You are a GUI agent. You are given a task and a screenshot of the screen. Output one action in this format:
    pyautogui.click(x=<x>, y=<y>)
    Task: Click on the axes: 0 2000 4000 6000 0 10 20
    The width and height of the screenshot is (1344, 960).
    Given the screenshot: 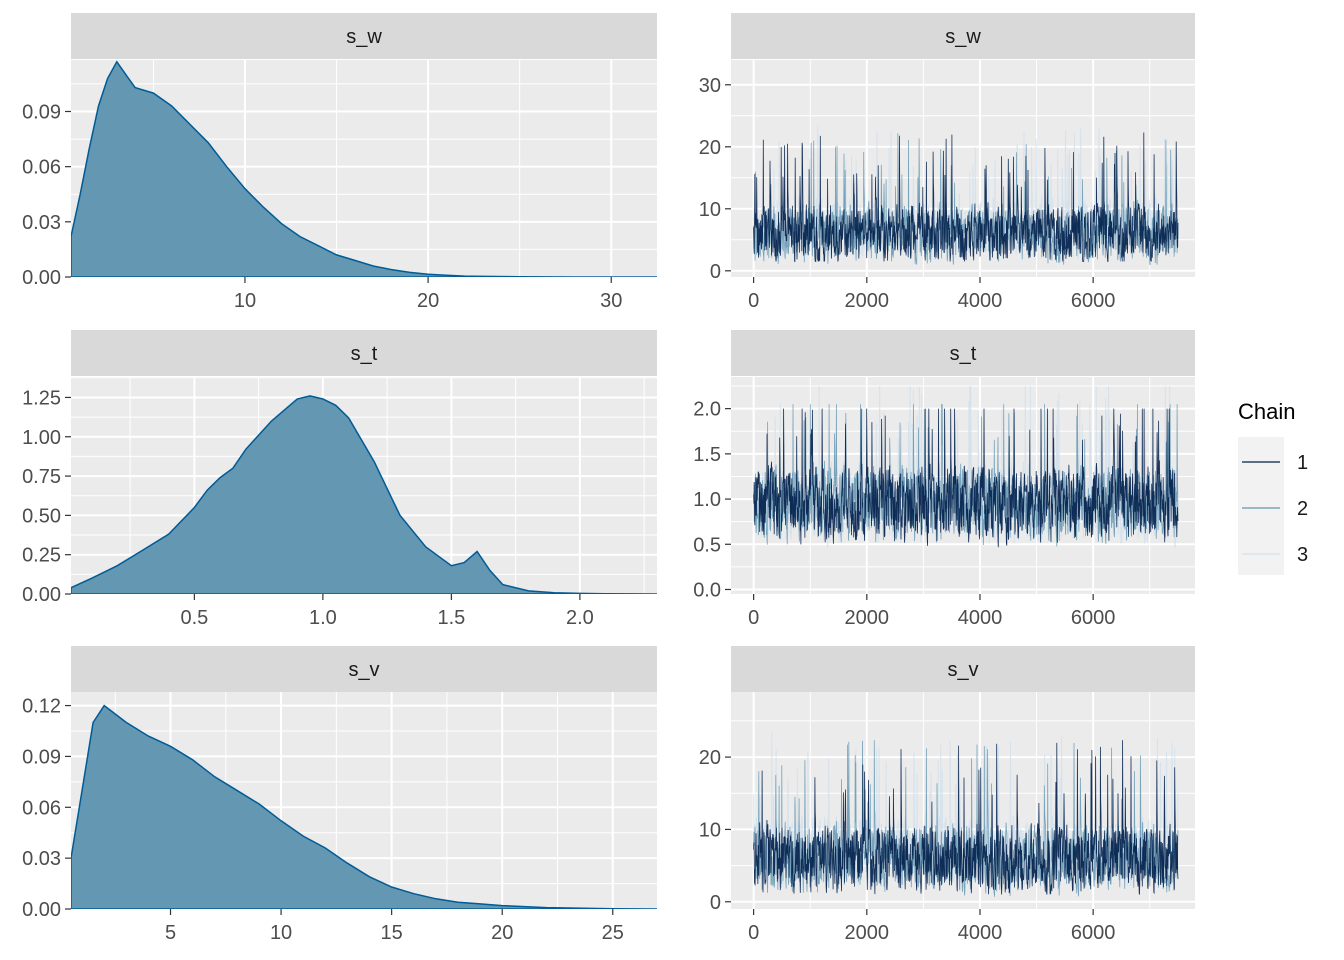 What is the action you would take?
    pyautogui.click(x=907, y=845)
    